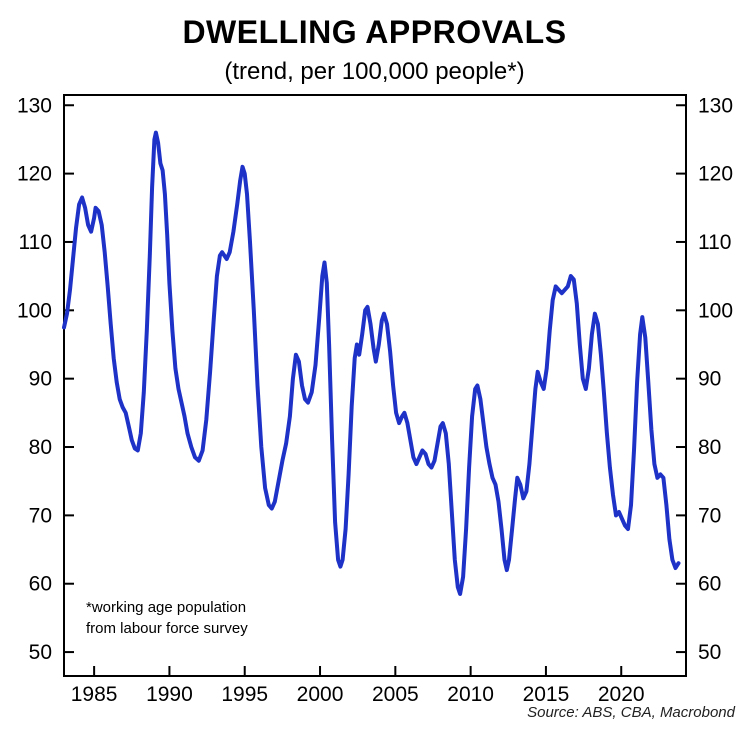  I want to click on x-axis-label: 1985, so click(94, 694).